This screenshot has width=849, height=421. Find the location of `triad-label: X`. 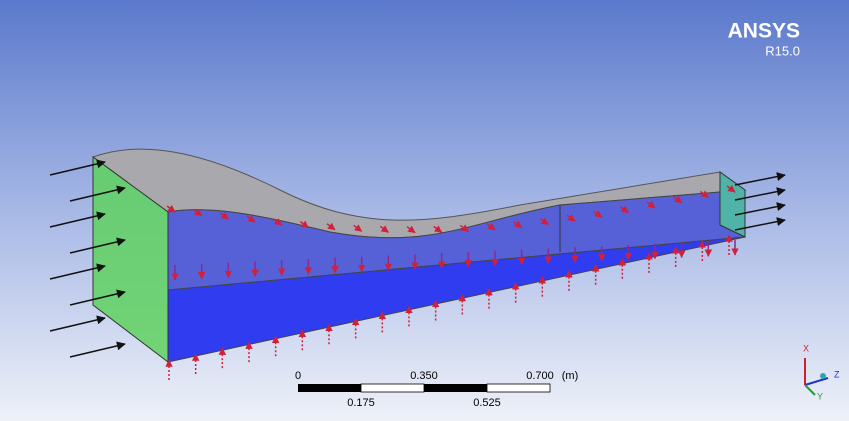

triad-label: X is located at coordinates (806, 348).